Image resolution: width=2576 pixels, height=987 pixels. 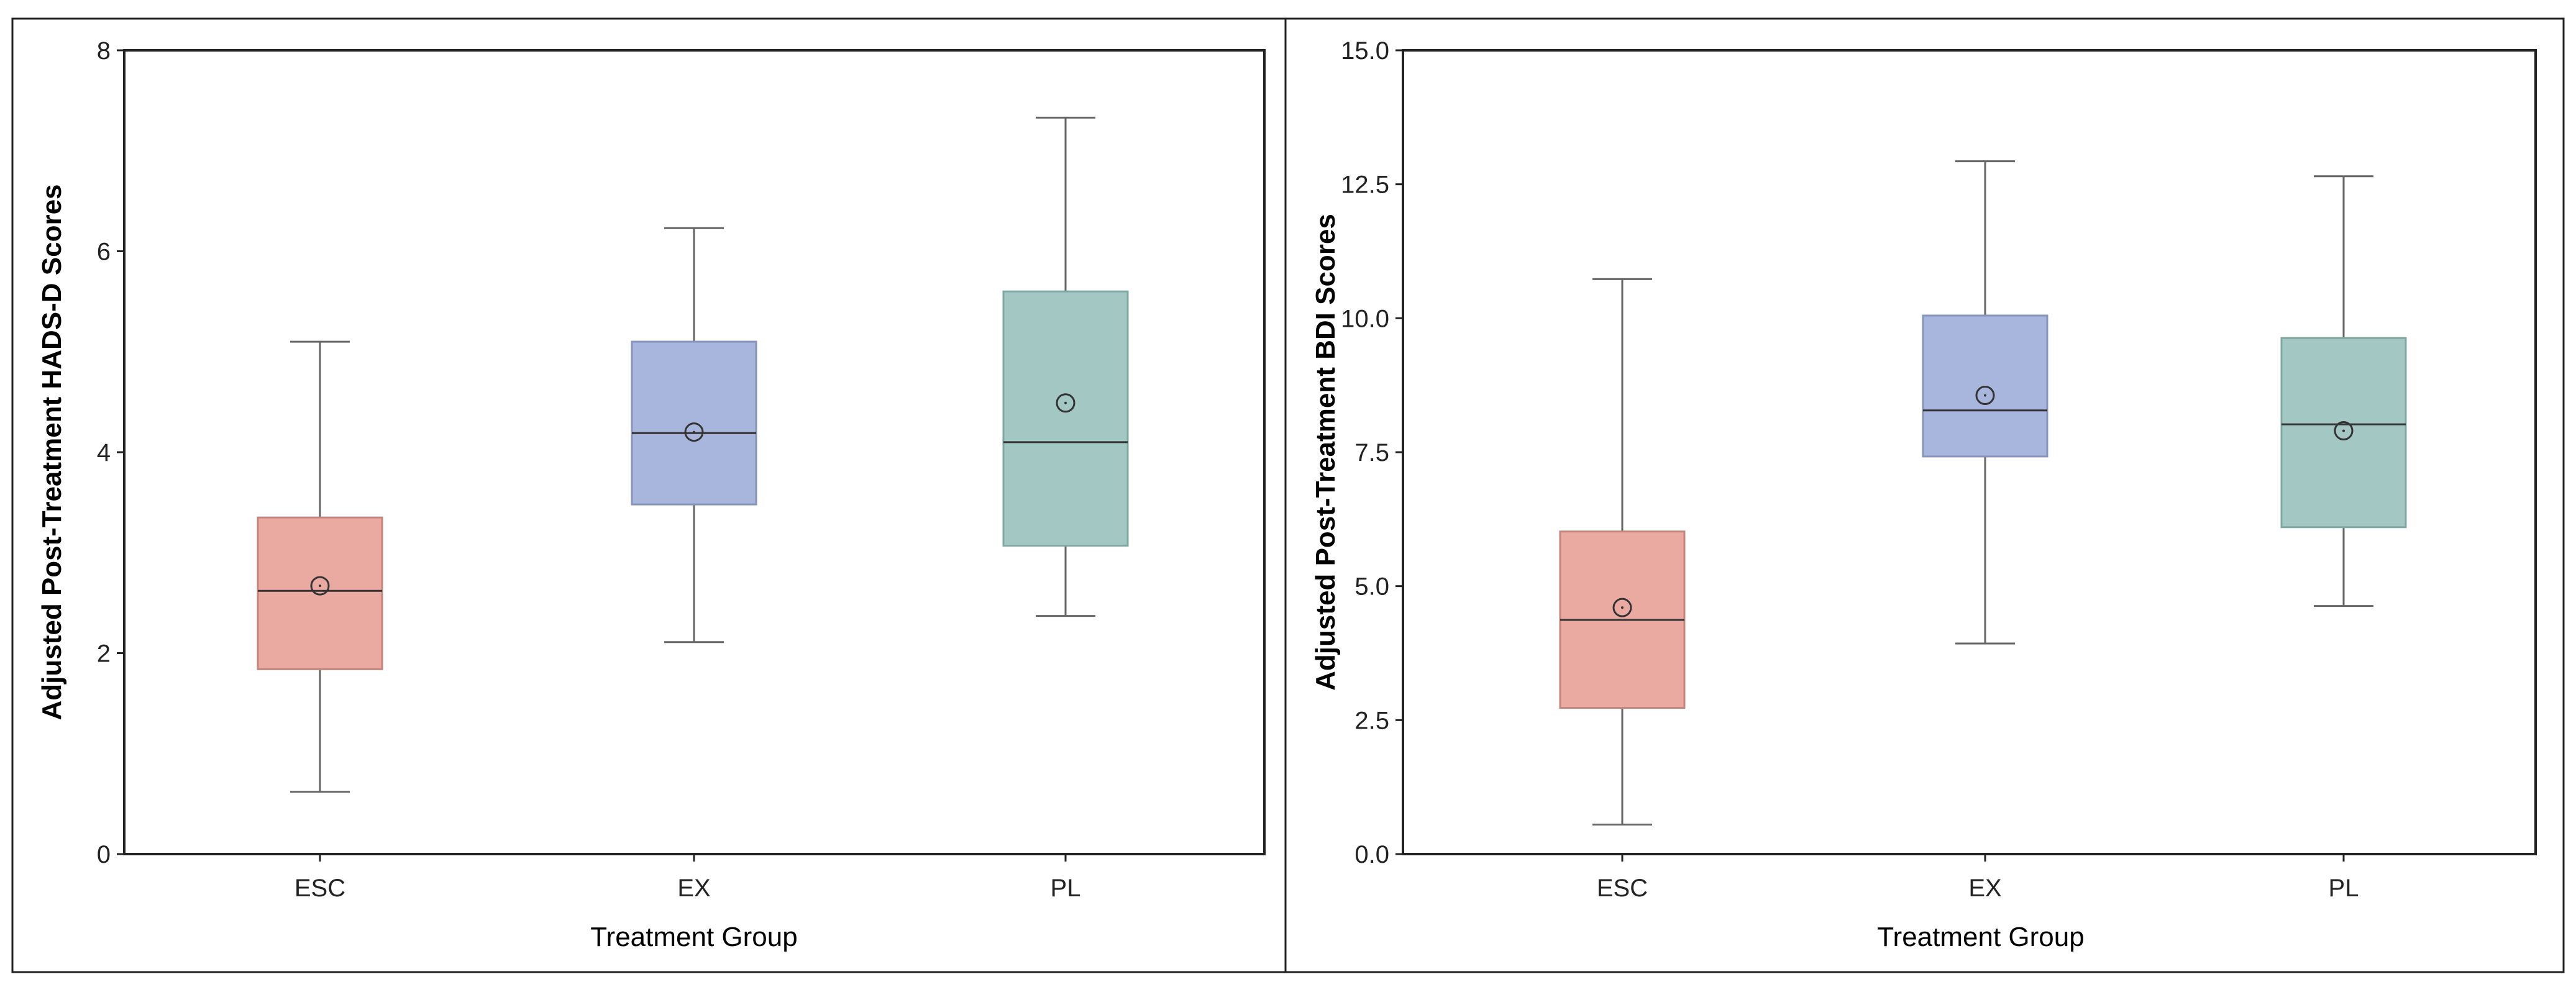 I want to click on y-tick-label-bdi: 10.0, so click(x=1365, y=319).